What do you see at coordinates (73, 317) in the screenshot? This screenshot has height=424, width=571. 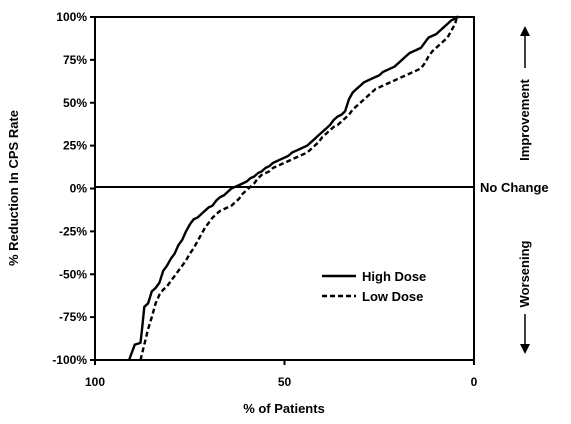 I see `y-tick-label: -75%` at bounding box center [73, 317].